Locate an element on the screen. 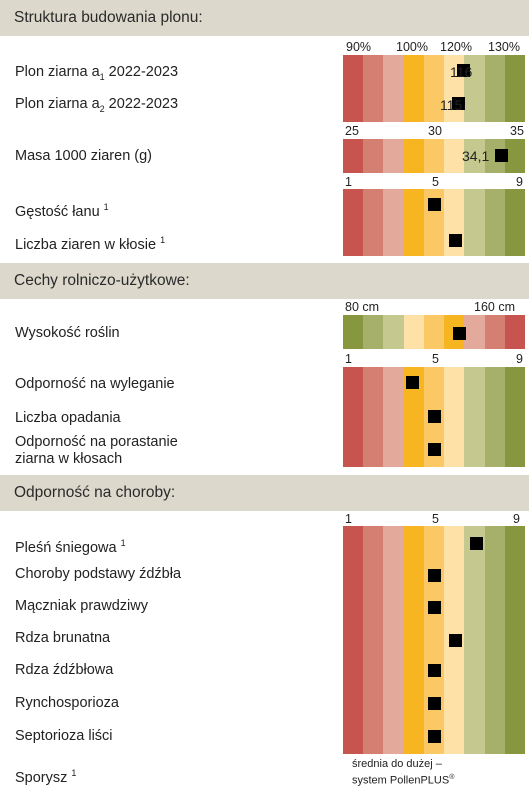 This screenshot has width=529, height=788. section-header-yield-structure: Struktura budowania plonu: is located at coordinates (264, 18).